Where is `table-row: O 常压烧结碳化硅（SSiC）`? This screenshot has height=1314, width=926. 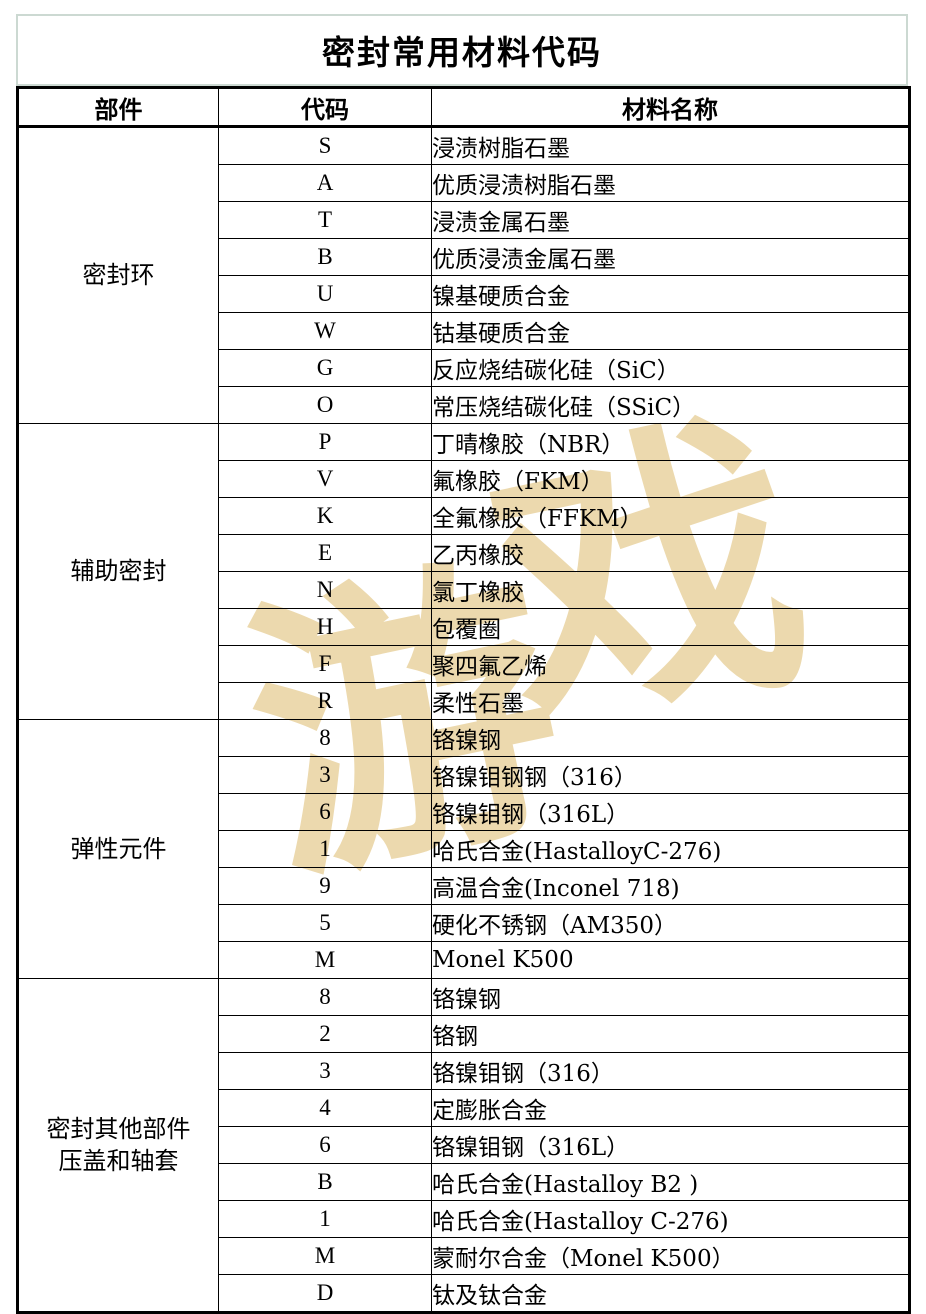
table-row: O 常压烧结碳化硅（SSiC） is located at coordinates (464, 405).